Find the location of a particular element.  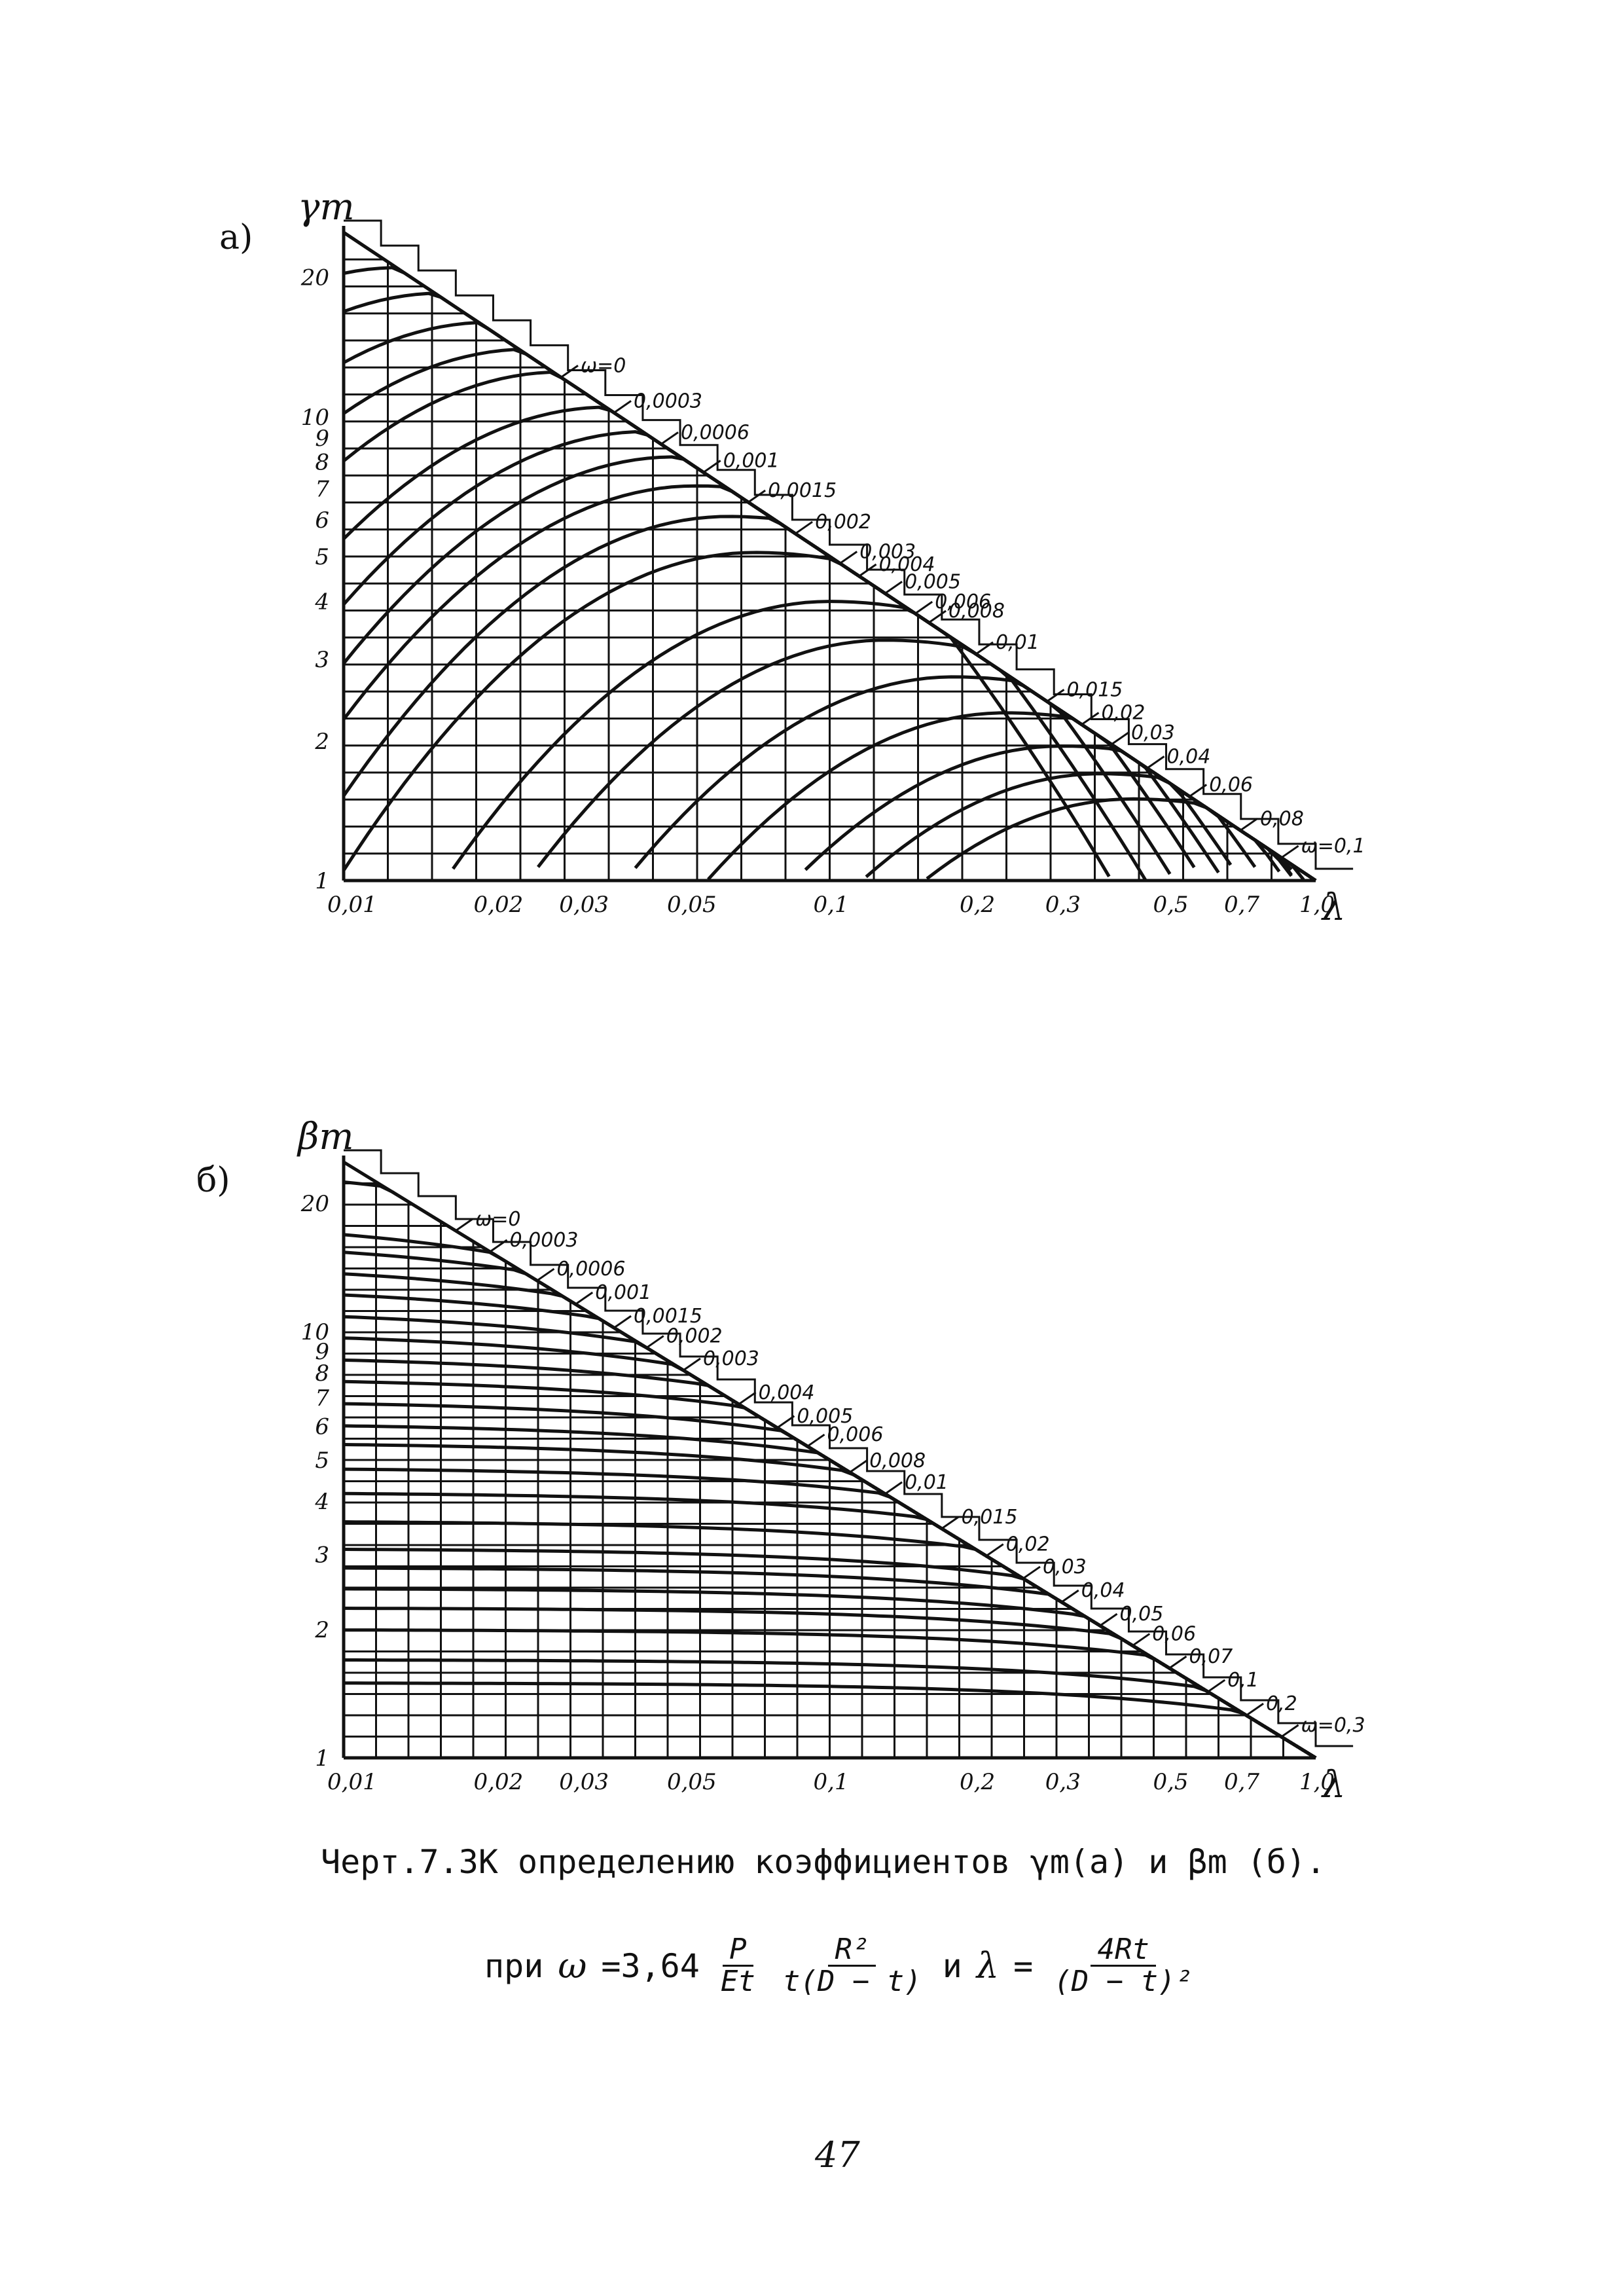

curve-label: ω=0,3 is located at coordinates (1333, 1725).